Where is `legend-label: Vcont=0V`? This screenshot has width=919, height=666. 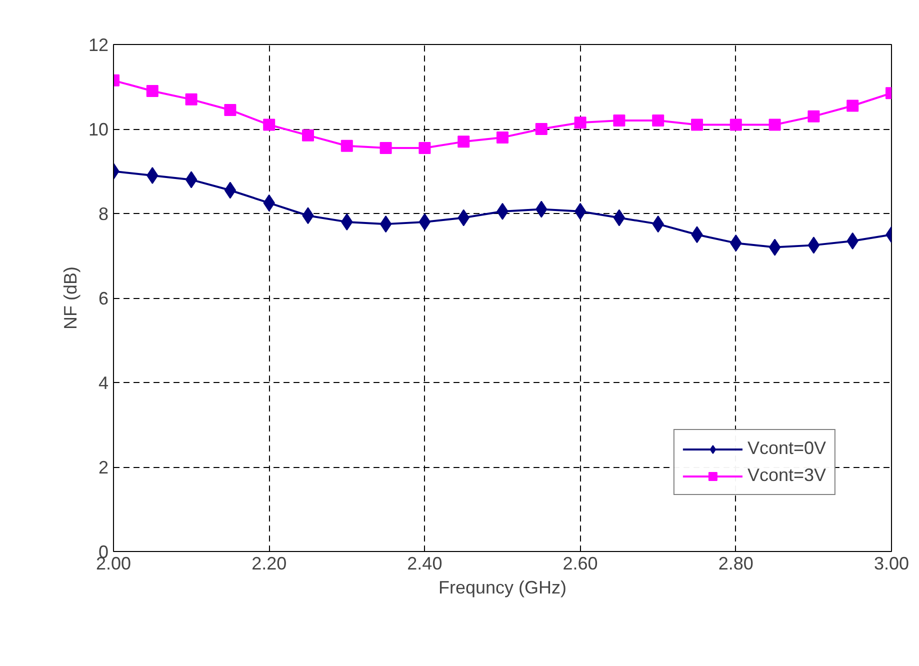 legend-label: Vcont=0V is located at coordinates (786, 448).